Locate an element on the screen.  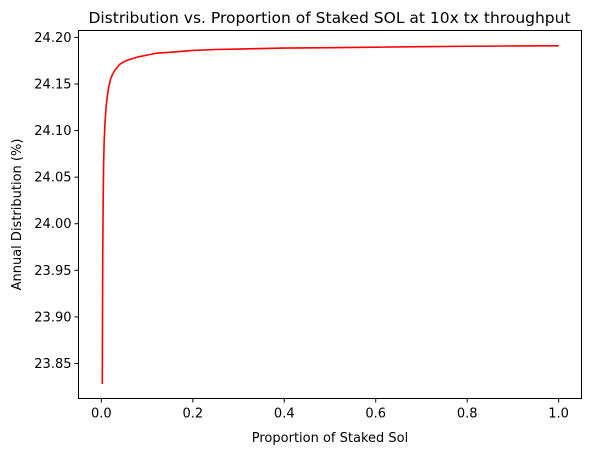
x-tick-label: 0.6 is located at coordinates (375, 414).